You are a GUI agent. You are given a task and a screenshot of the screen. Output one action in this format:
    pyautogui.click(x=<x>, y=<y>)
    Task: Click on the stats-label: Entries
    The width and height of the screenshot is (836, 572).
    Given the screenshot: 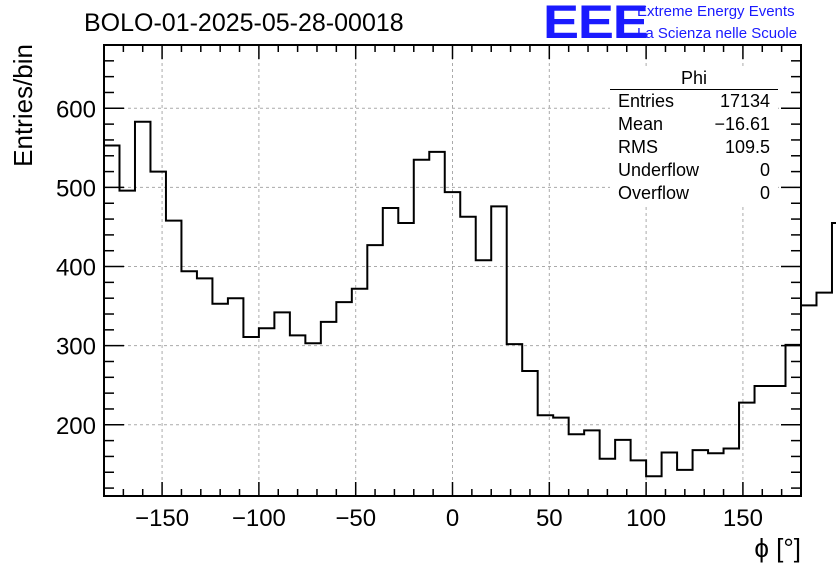 What is the action you would take?
    pyautogui.click(x=646, y=101)
    